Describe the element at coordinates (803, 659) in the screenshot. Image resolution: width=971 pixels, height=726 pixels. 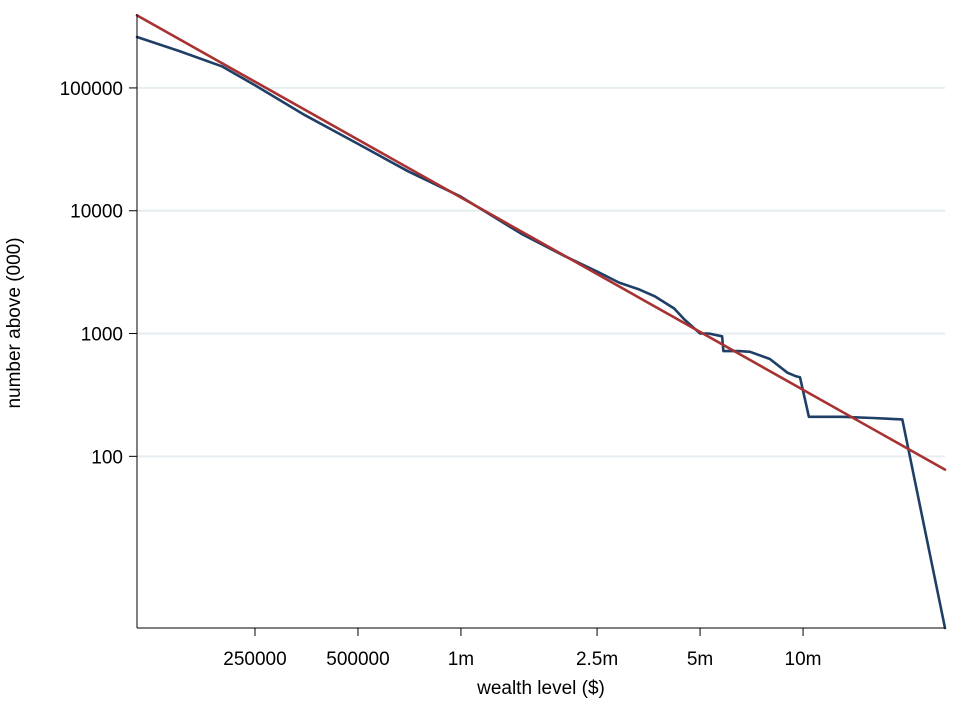
I see `x-tick-label: 10m` at that location.